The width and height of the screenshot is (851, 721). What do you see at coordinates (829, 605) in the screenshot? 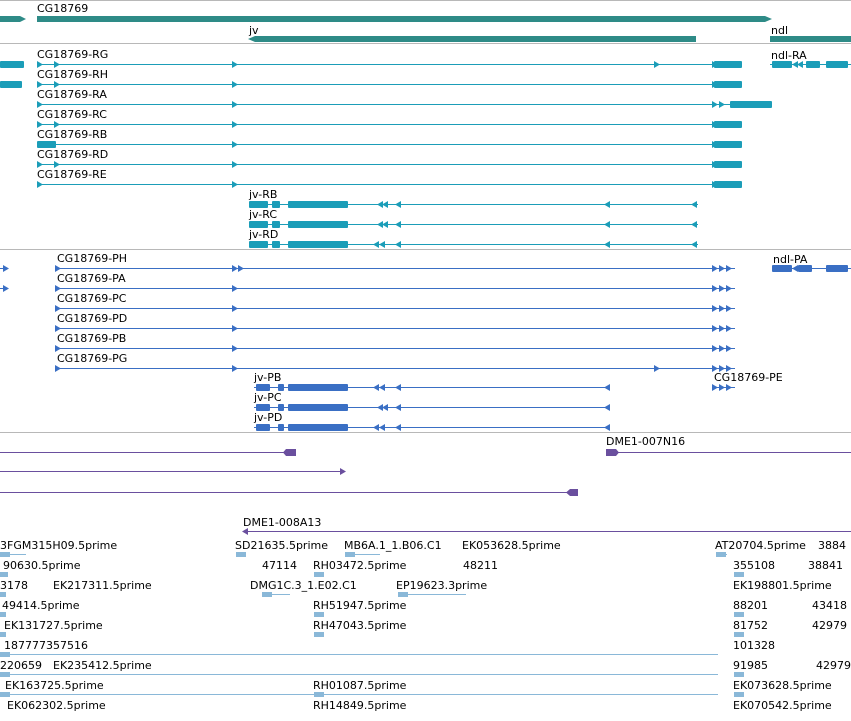
I see `est-feature: 43418` at bounding box center [829, 605].